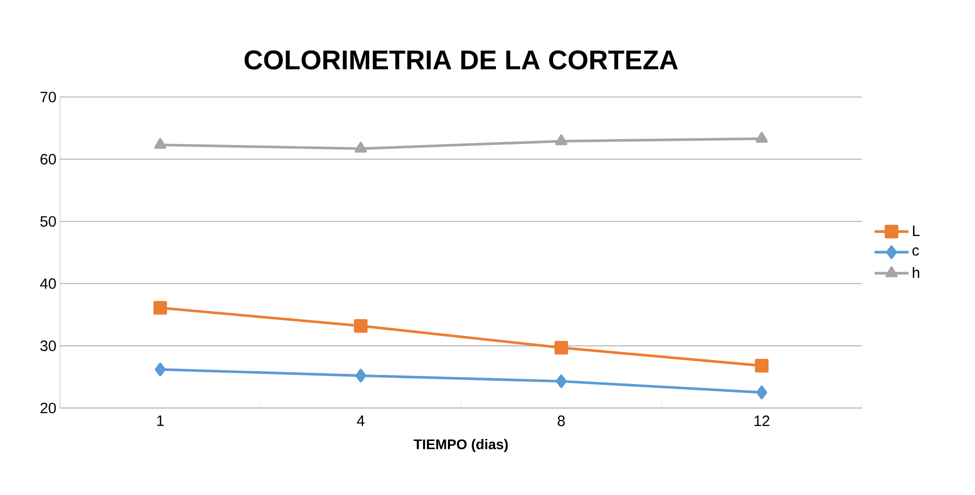 The width and height of the screenshot is (975, 495). I want to click on x-tick-label: 8, so click(561, 421).